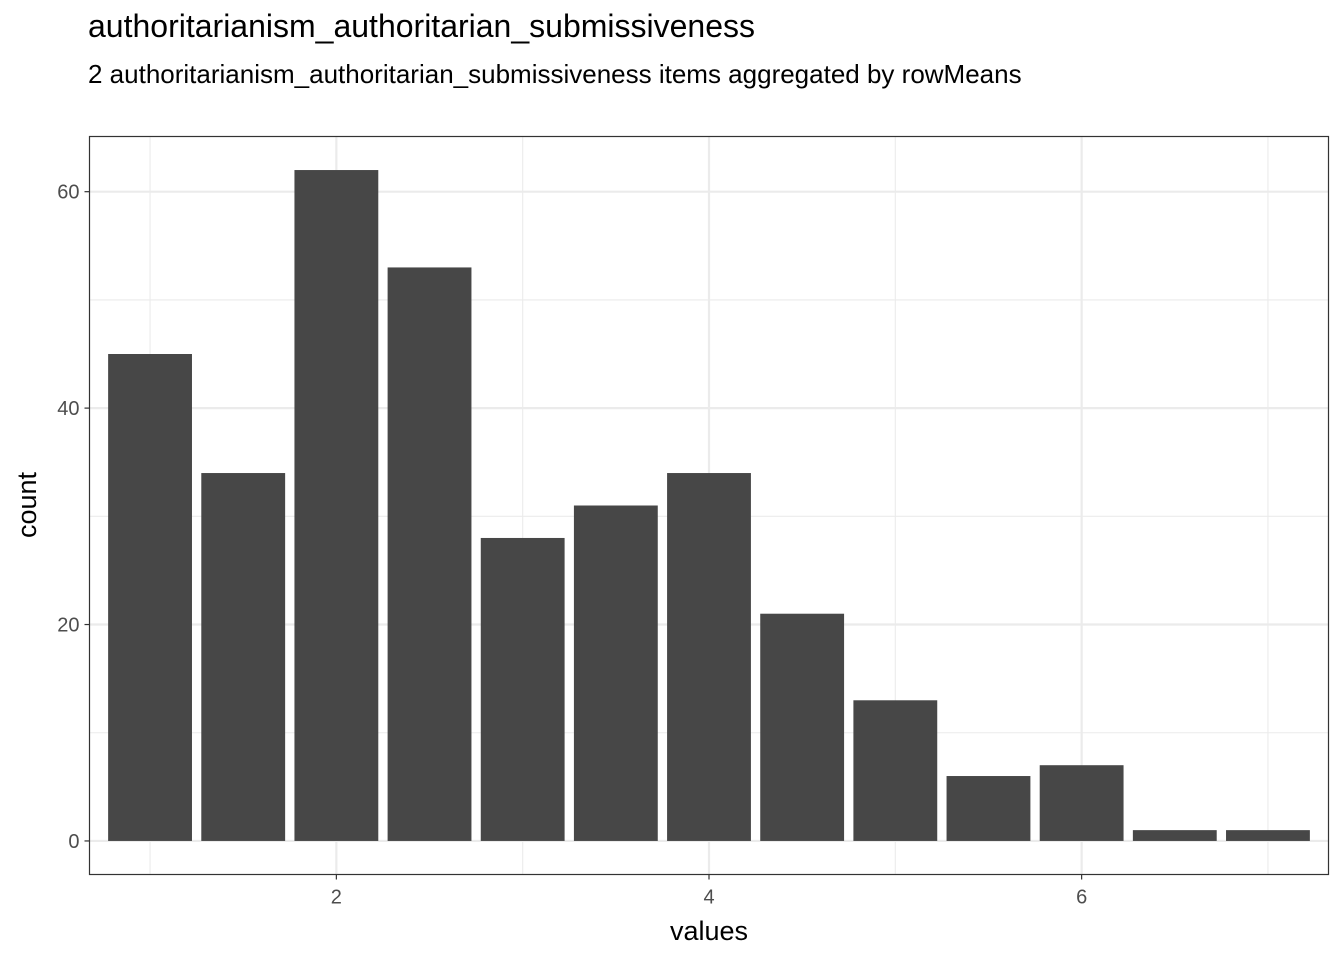  What do you see at coordinates (27, 504) in the screenshot?
I see `y-axis-title: count` at bounding box center [27, 504].